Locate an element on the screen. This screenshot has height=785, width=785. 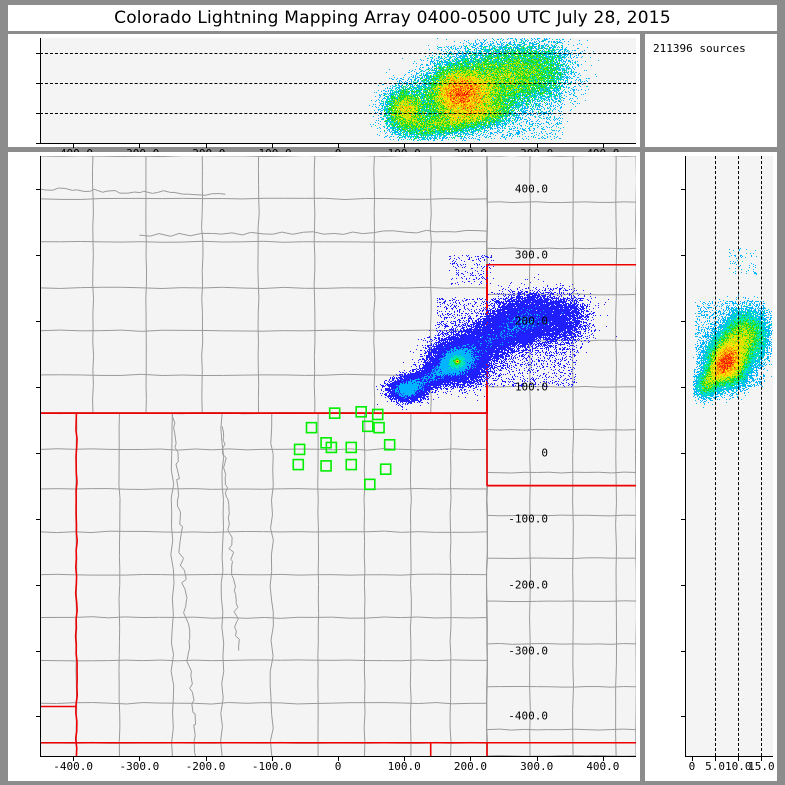
map-x-label: -300.0 is located at coordinates (139, 766).